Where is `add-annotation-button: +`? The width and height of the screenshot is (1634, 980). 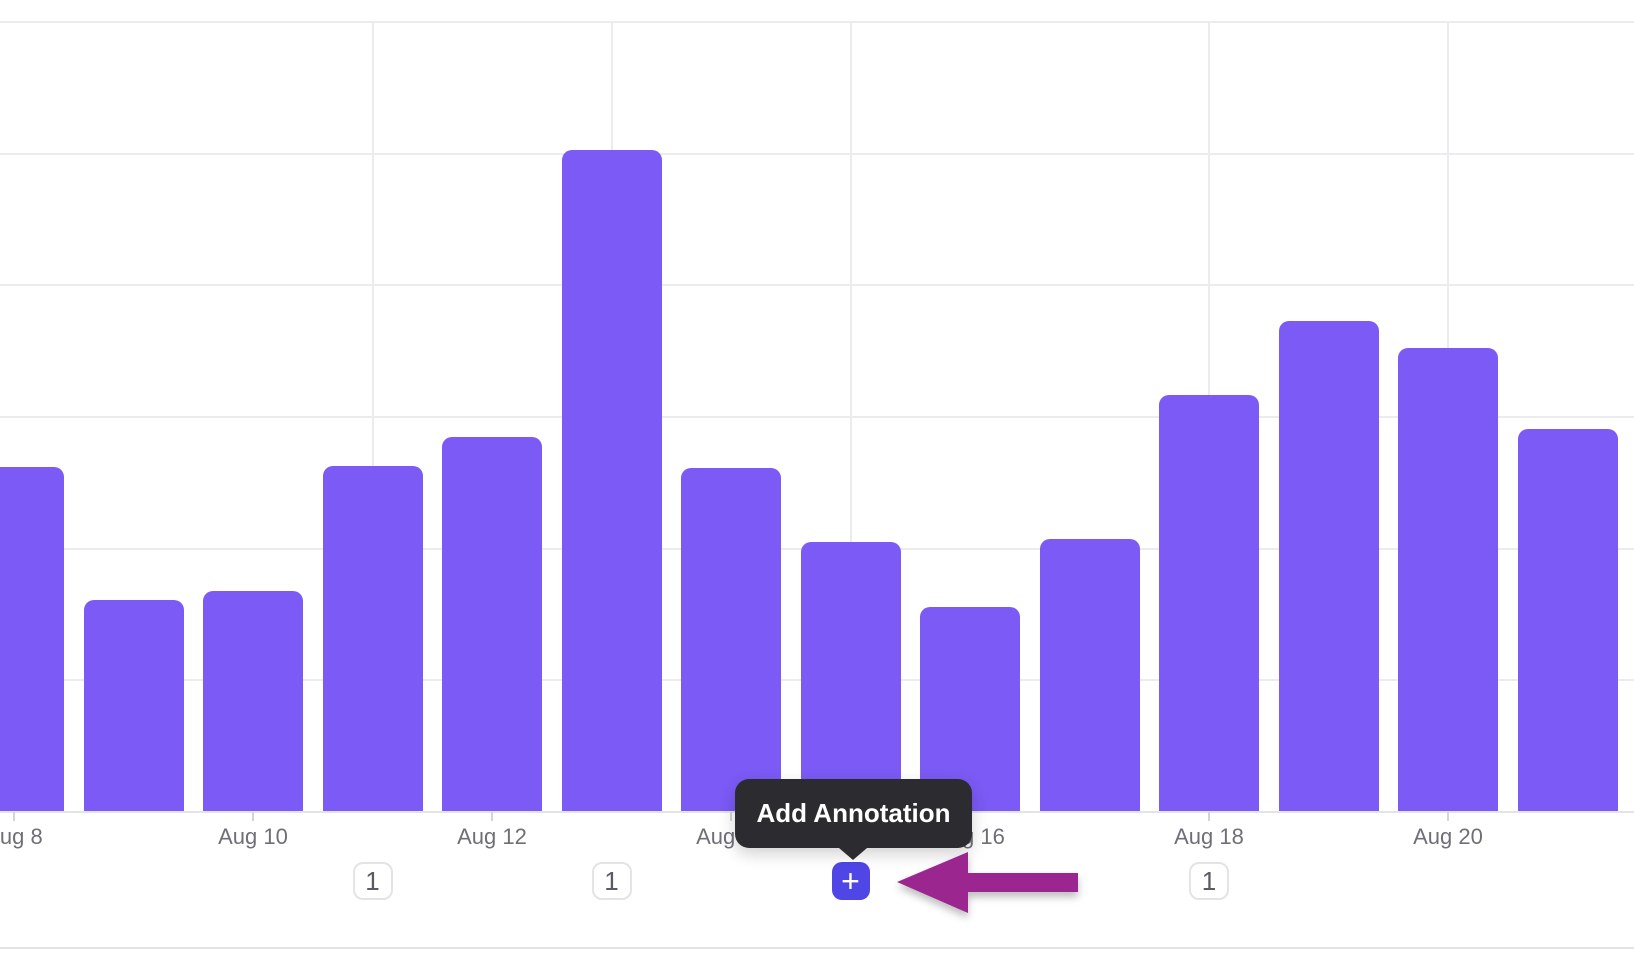
add-annotation-button: + is located at coordinates (850, 881).